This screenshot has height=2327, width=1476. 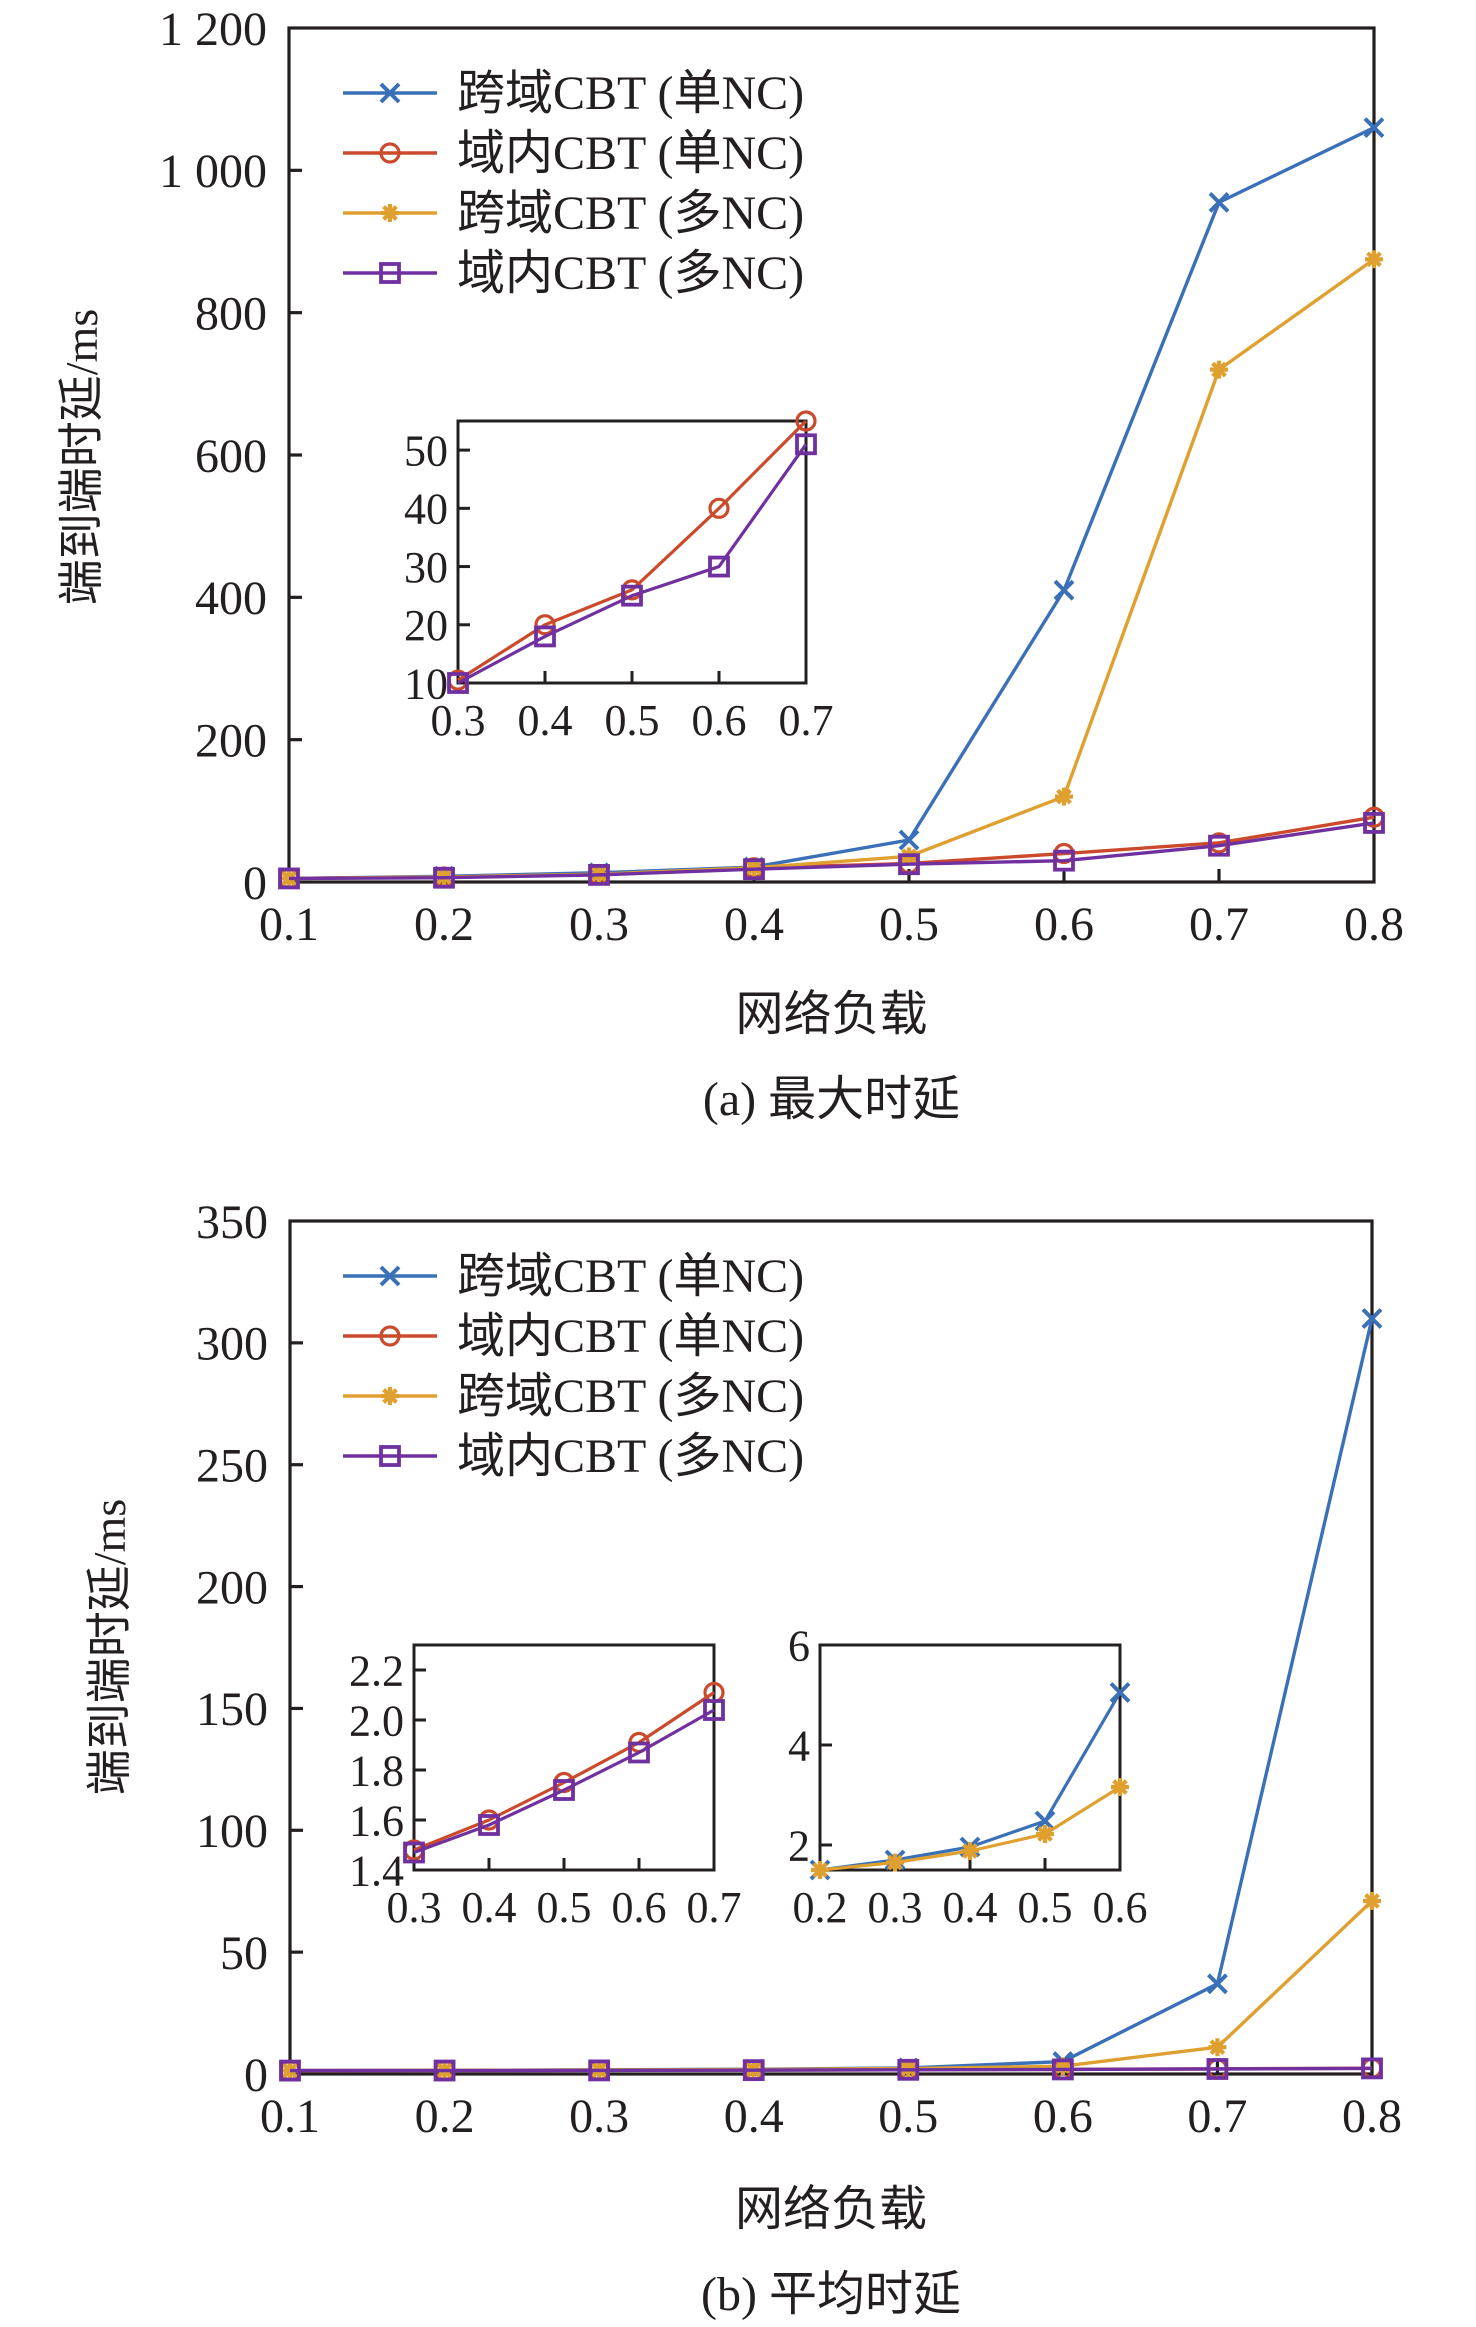 What do you see at coordinates (426, 567) in the screenshot?
I see `y-tick-label: 30` at bounding box center [426, 567].